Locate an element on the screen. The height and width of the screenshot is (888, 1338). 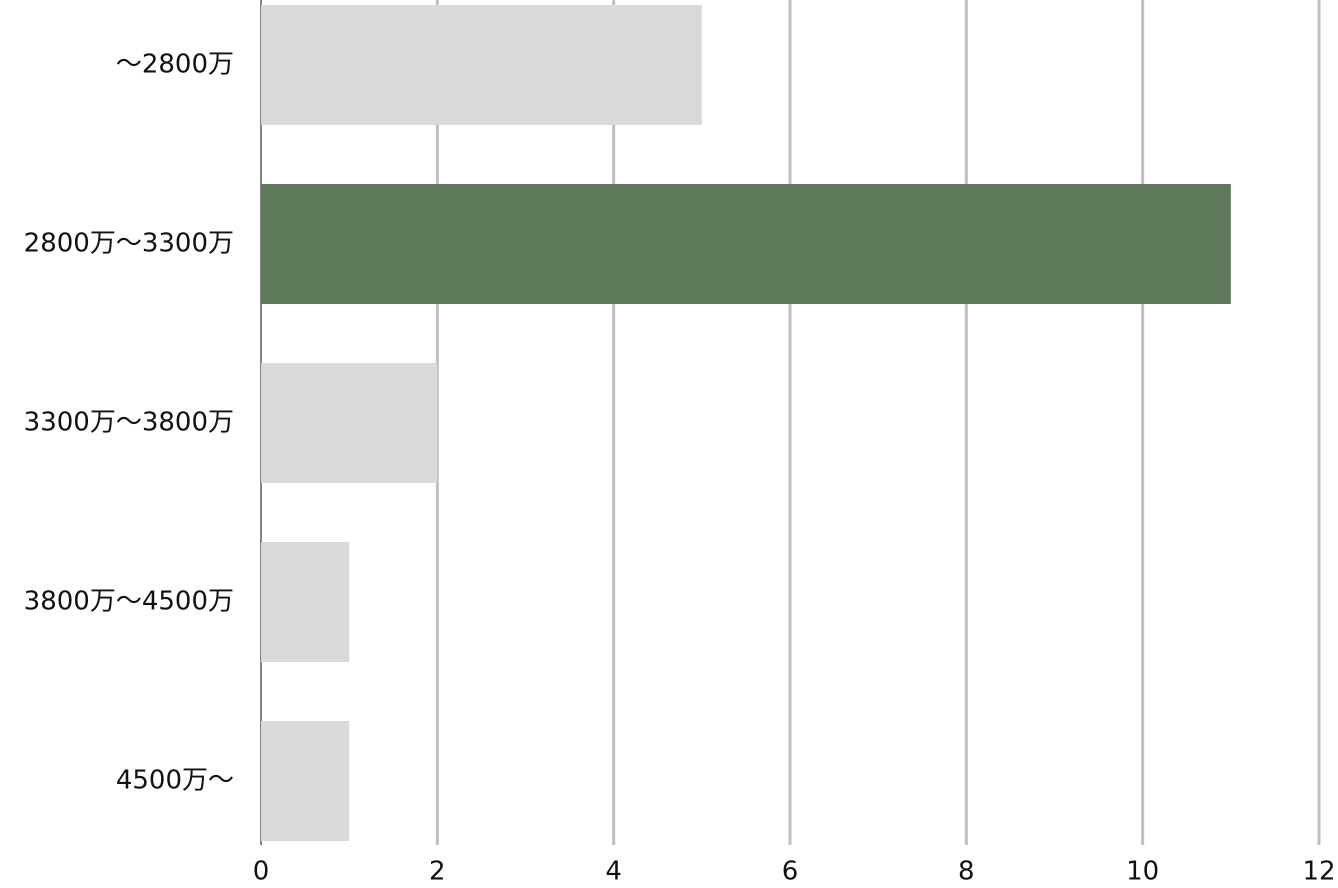
x-tick-label: 4 is located at coordinates (613, 872).